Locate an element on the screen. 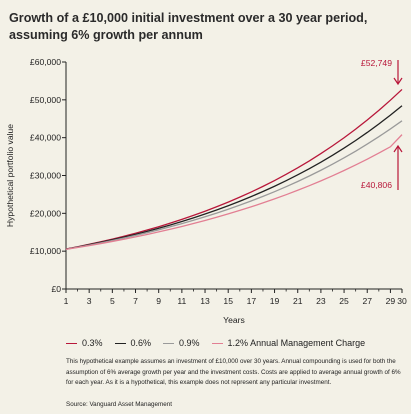  x-tick-label: 30 is located at coordinates (402, 301).